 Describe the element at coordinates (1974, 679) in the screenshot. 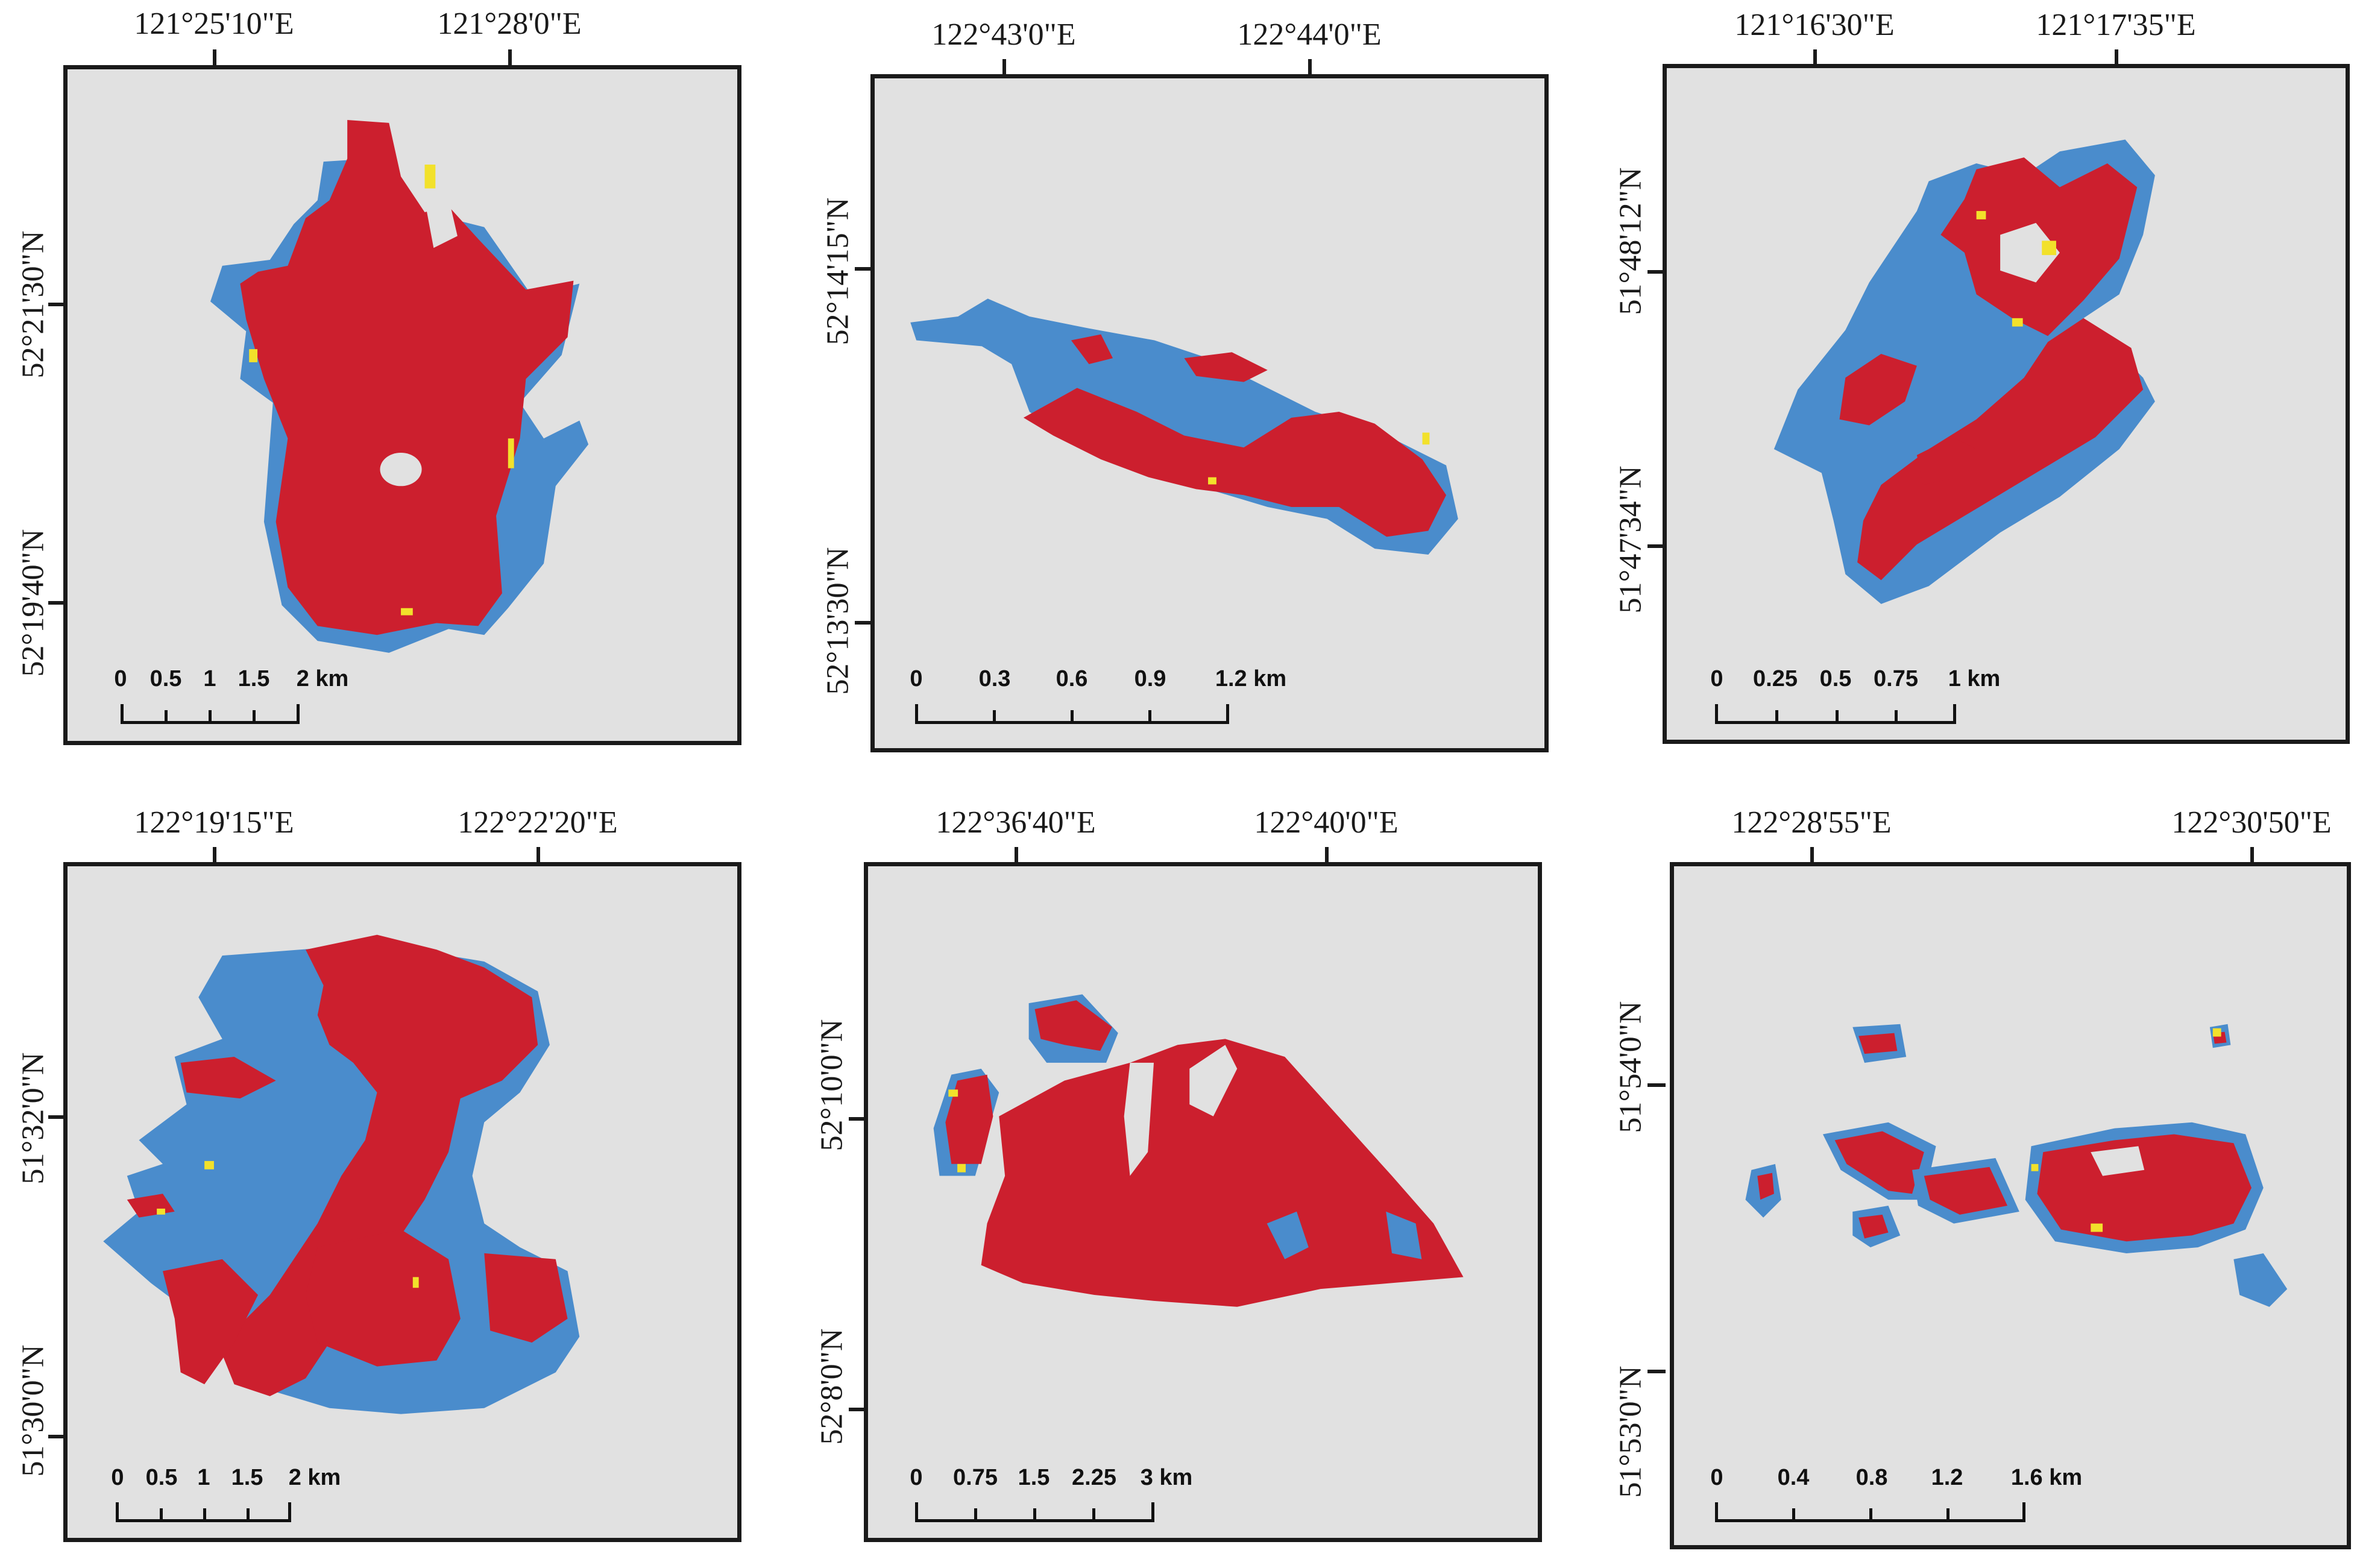

I see `scale-label: 1 km` at that location.